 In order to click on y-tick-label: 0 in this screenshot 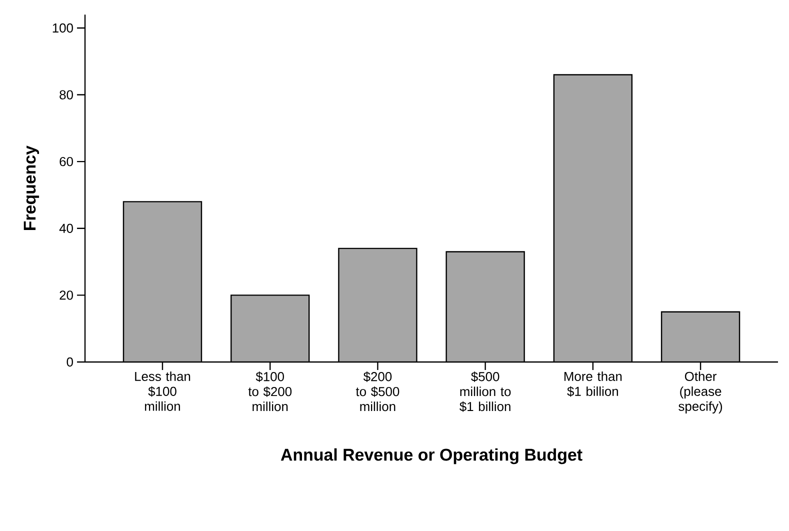, I will do `click(69, 362)`.